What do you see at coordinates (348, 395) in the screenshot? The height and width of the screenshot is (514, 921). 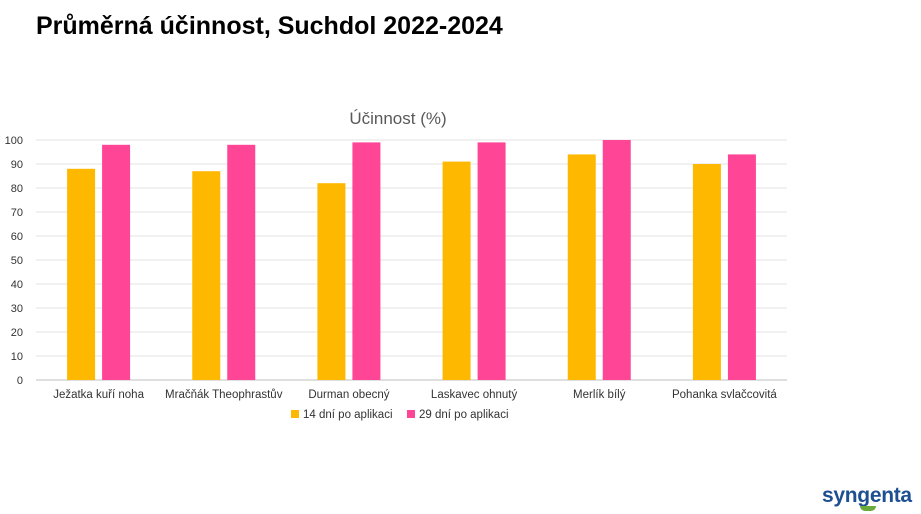 I see `x-tick-label: Durman obecný` at bounding box center [348, 395].